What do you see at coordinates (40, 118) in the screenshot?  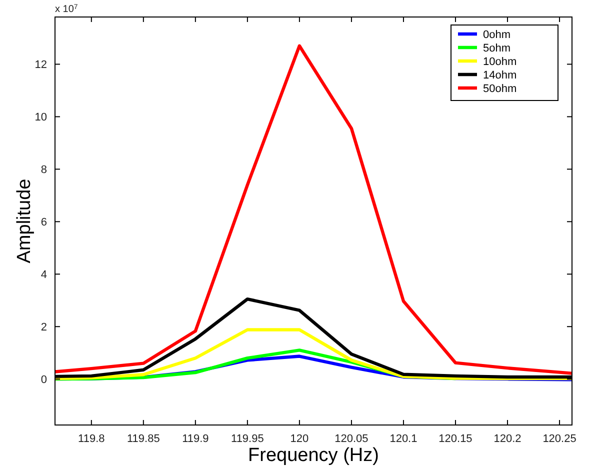 I see `y-tick-label: 10` at bounding box center [40, 118].